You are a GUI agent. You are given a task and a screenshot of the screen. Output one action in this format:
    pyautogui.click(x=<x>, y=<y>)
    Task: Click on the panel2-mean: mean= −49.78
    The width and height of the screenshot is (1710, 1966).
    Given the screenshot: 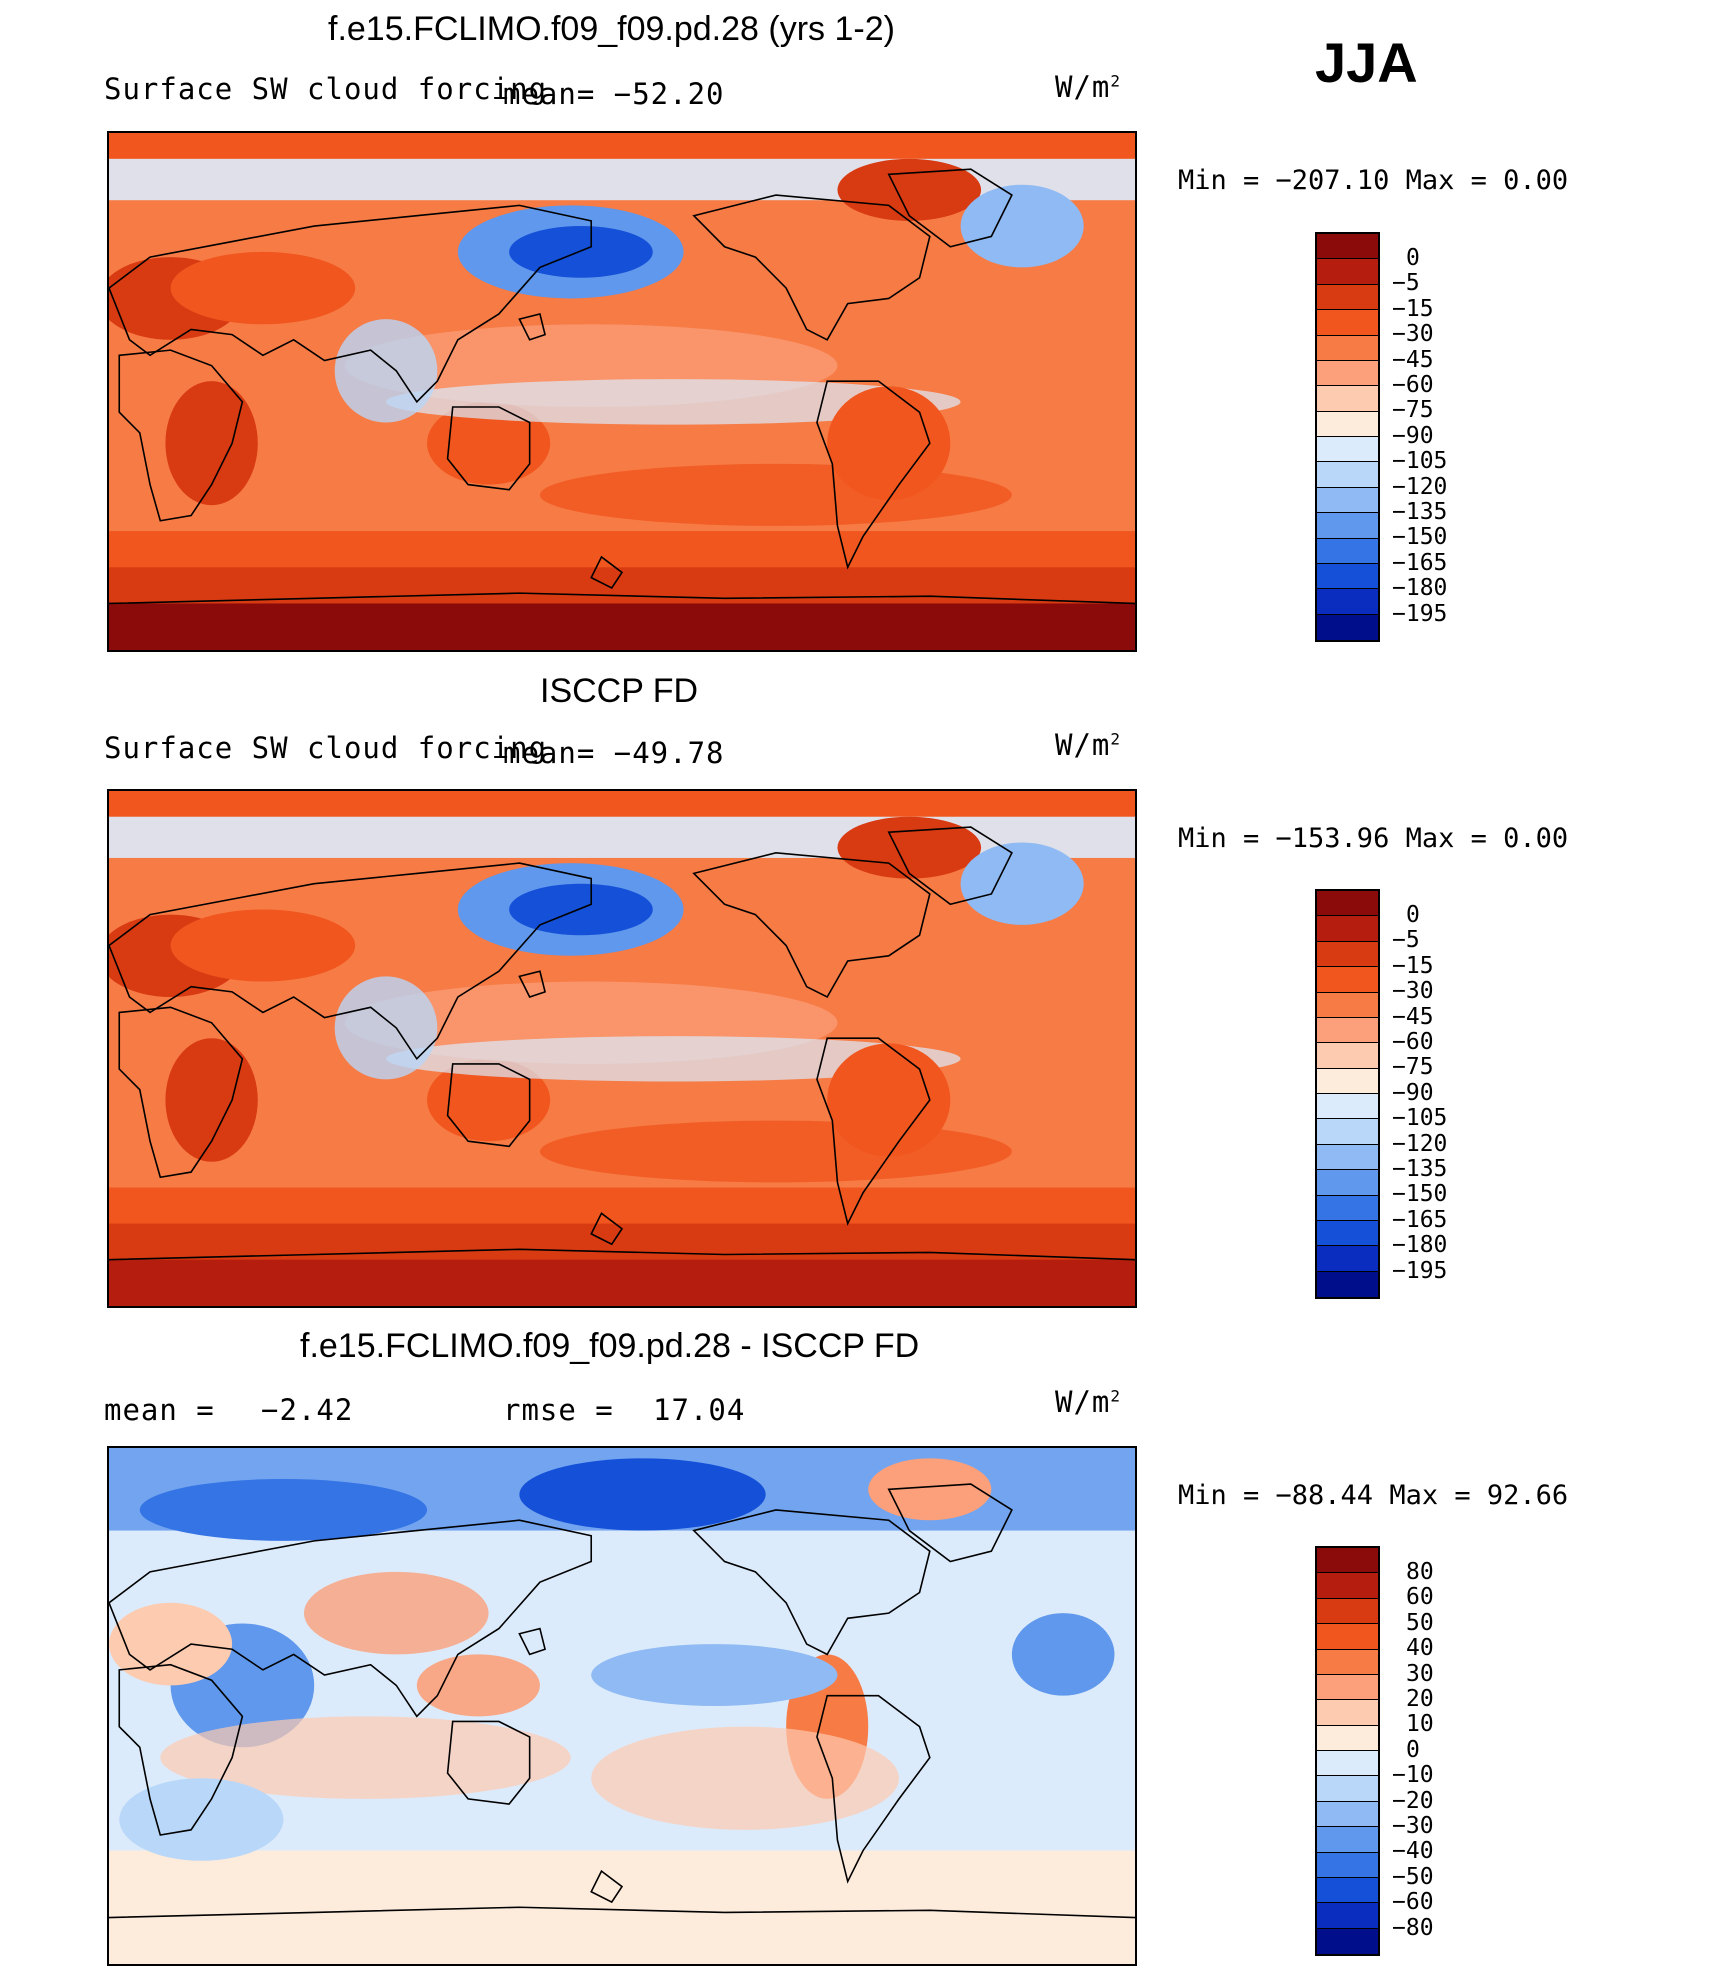 What is the action you would take?
    pyautogui.click(x=614, y=753)
    